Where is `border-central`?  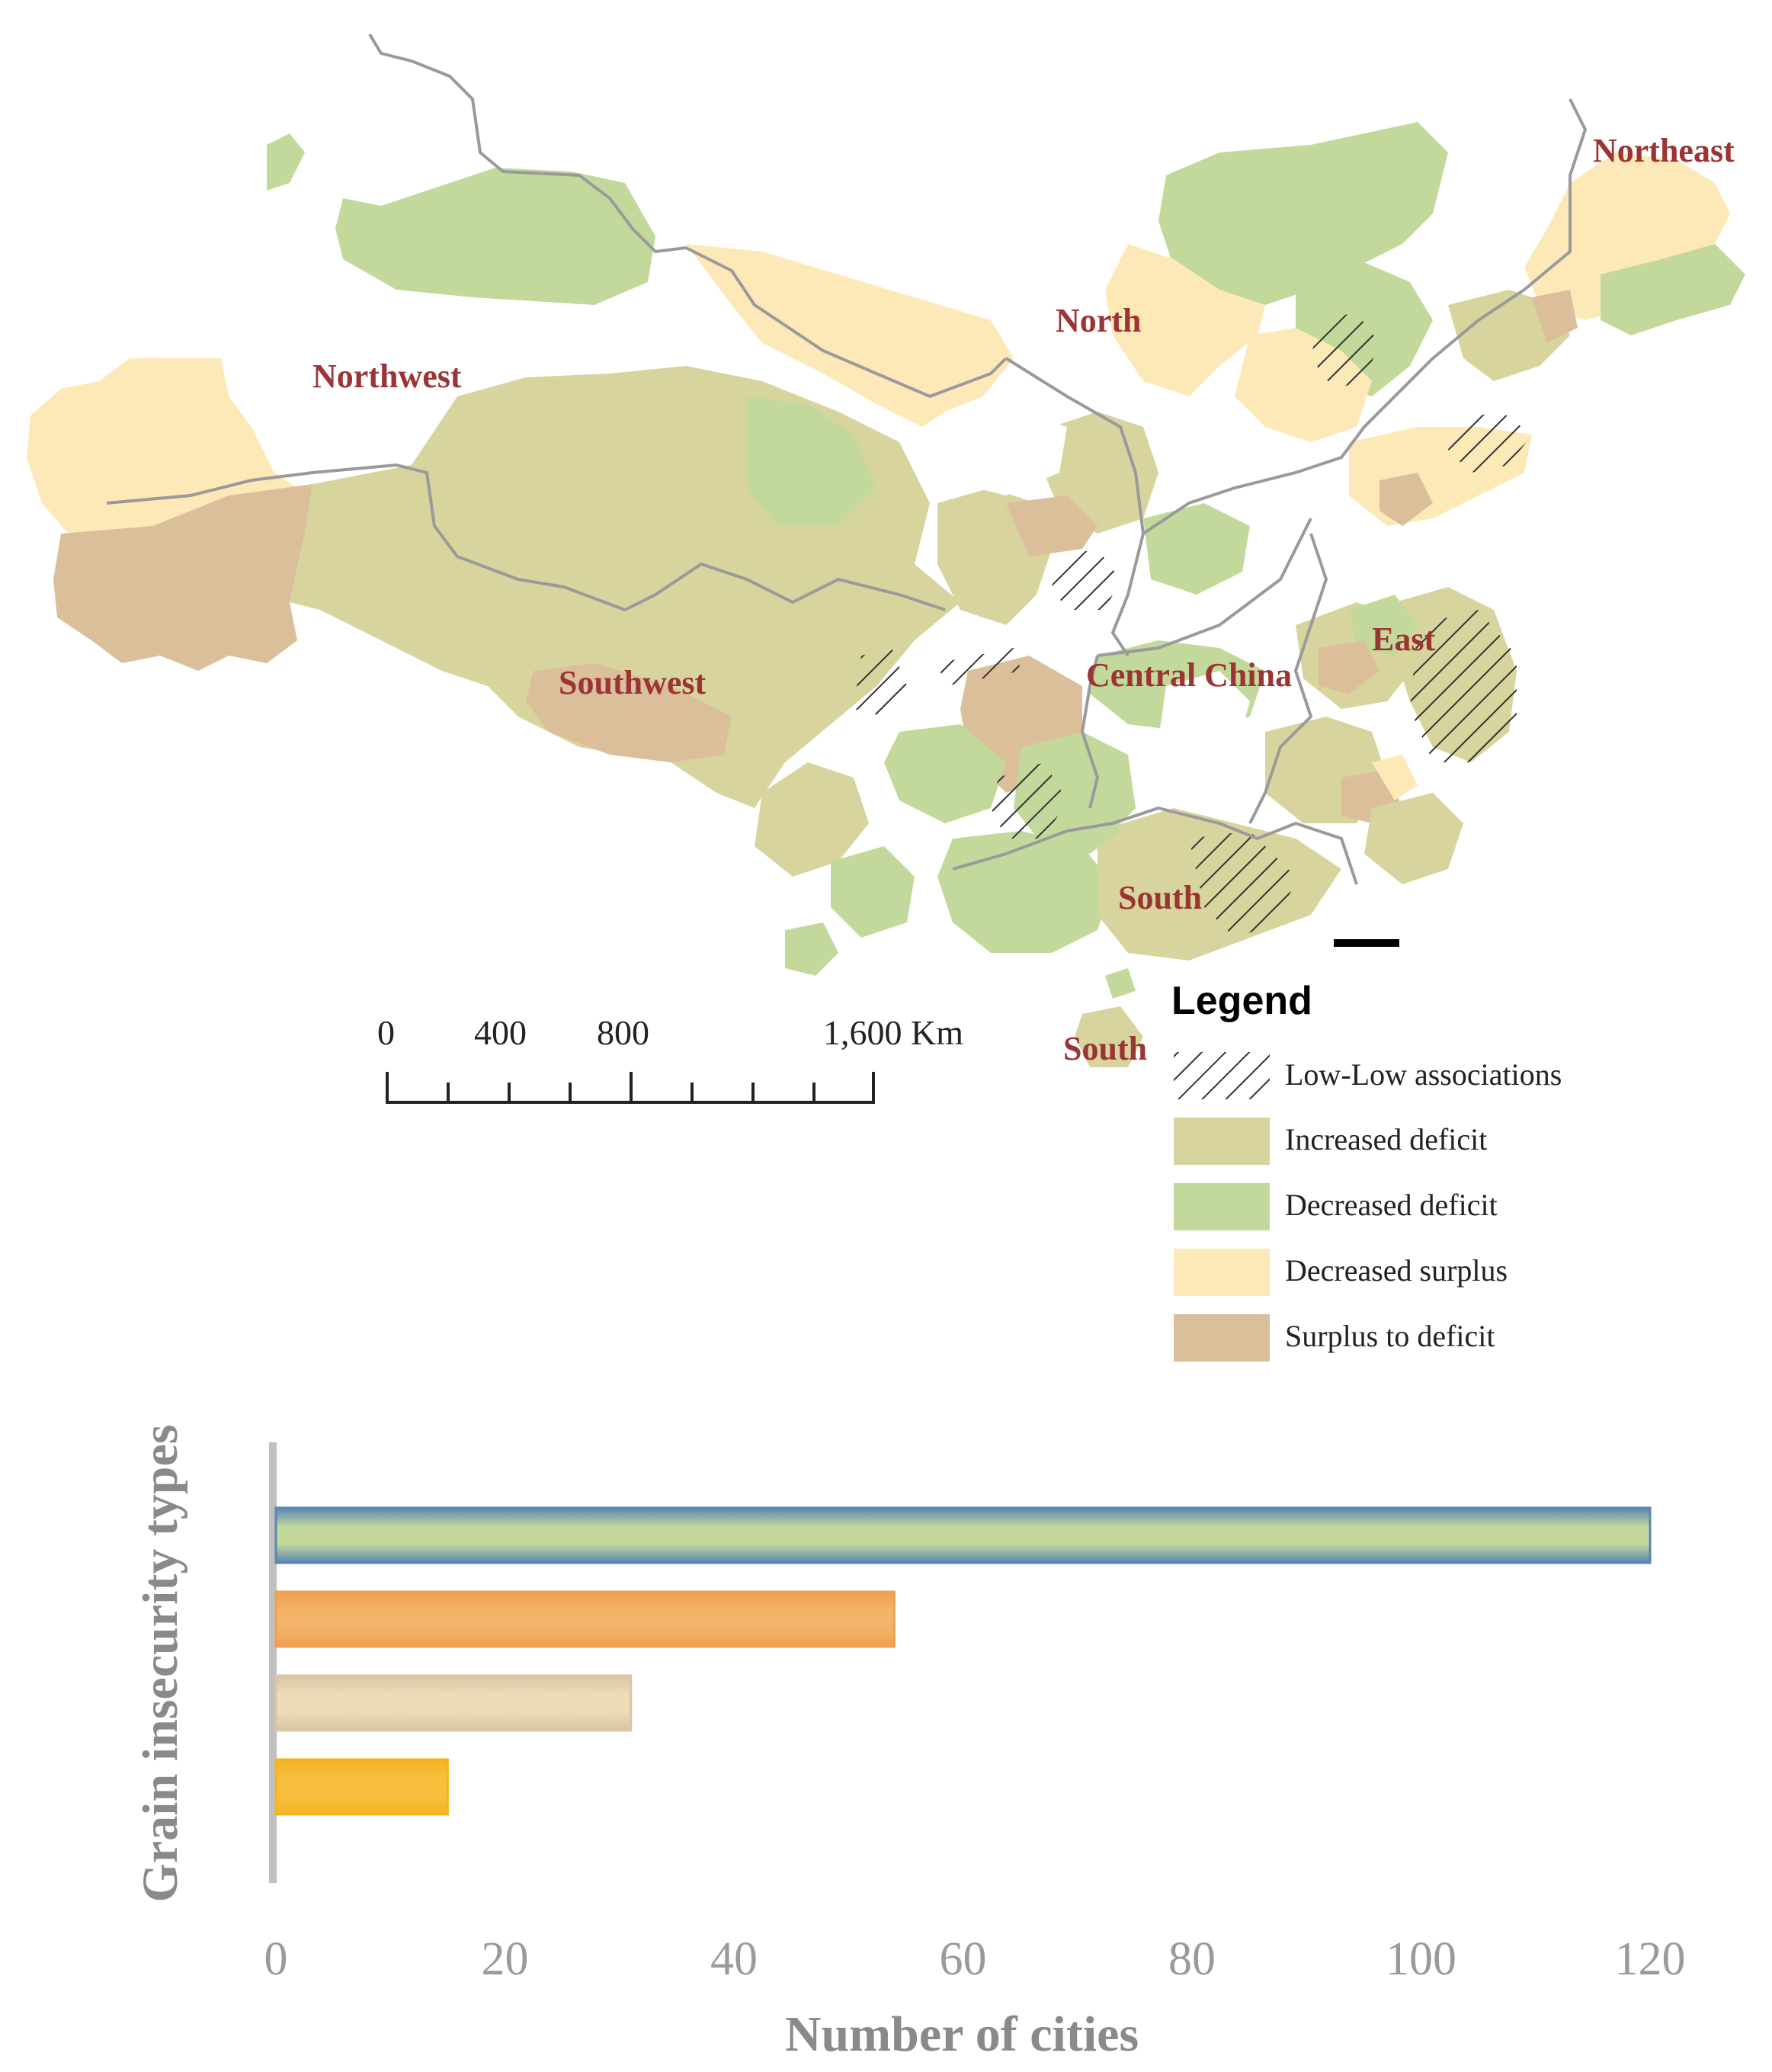 border-central is located at coordinates (1205, 588).